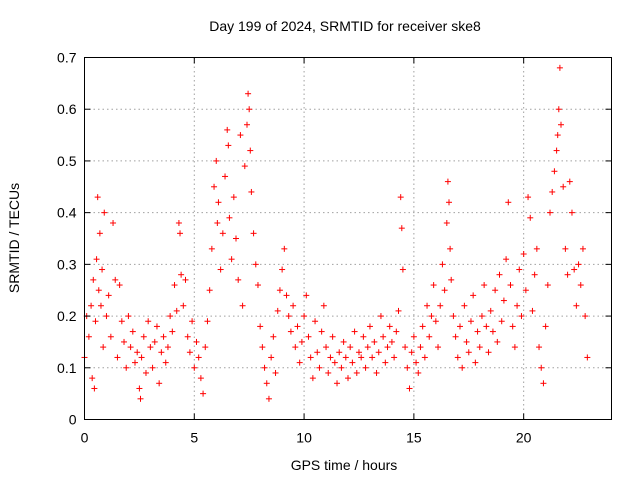 The height and width of the screenshot is (480, 640). Describe the element at coordinates (85, 438) in the screenshot. I see `x-tick-label: 0` at that location.